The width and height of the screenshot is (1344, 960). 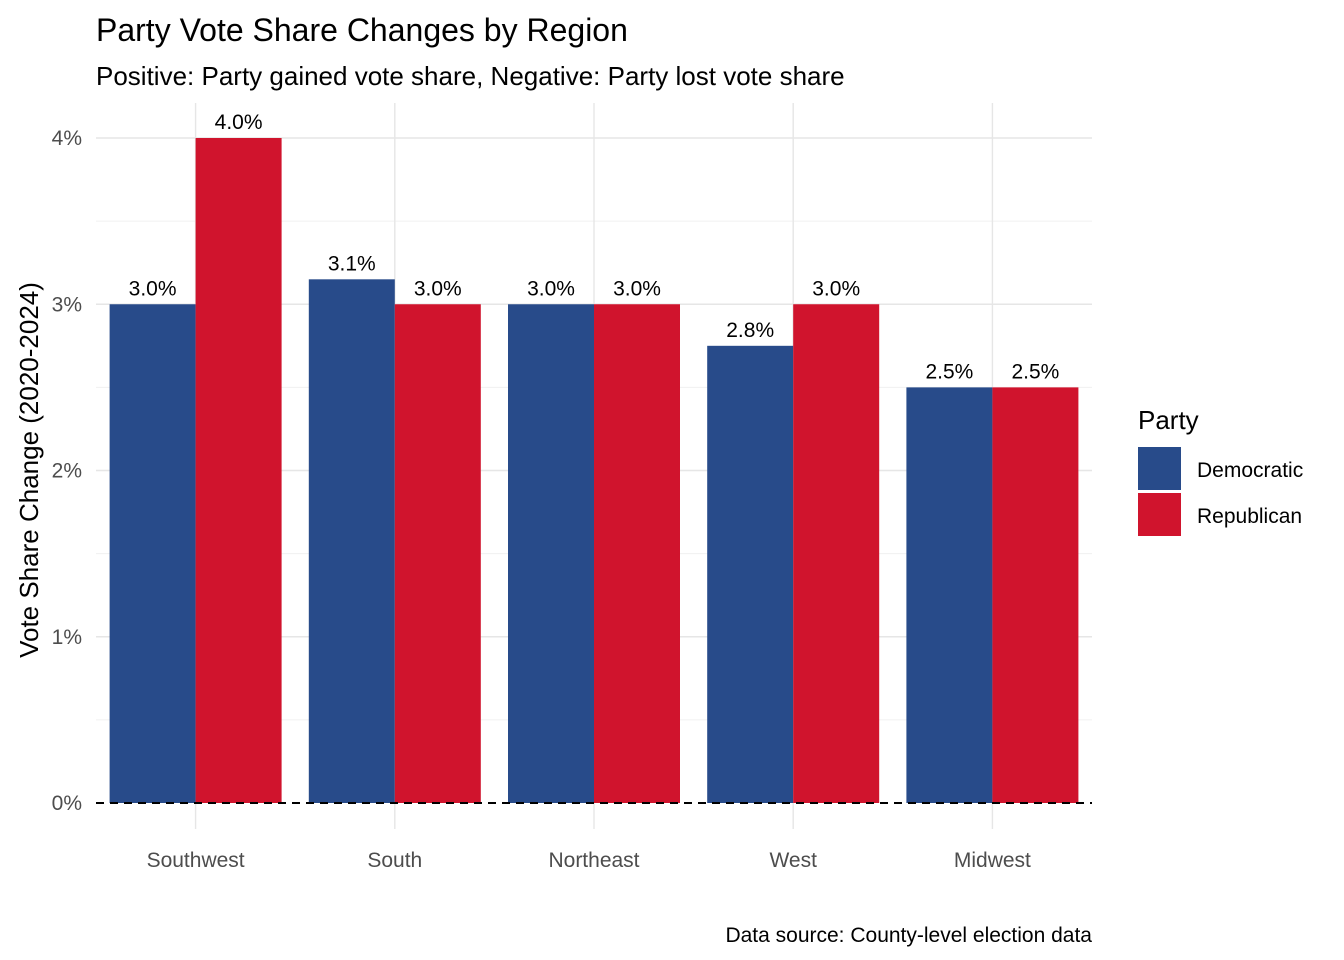 I want to click on y-tick-label: 4%, so click(x=67, y=138).